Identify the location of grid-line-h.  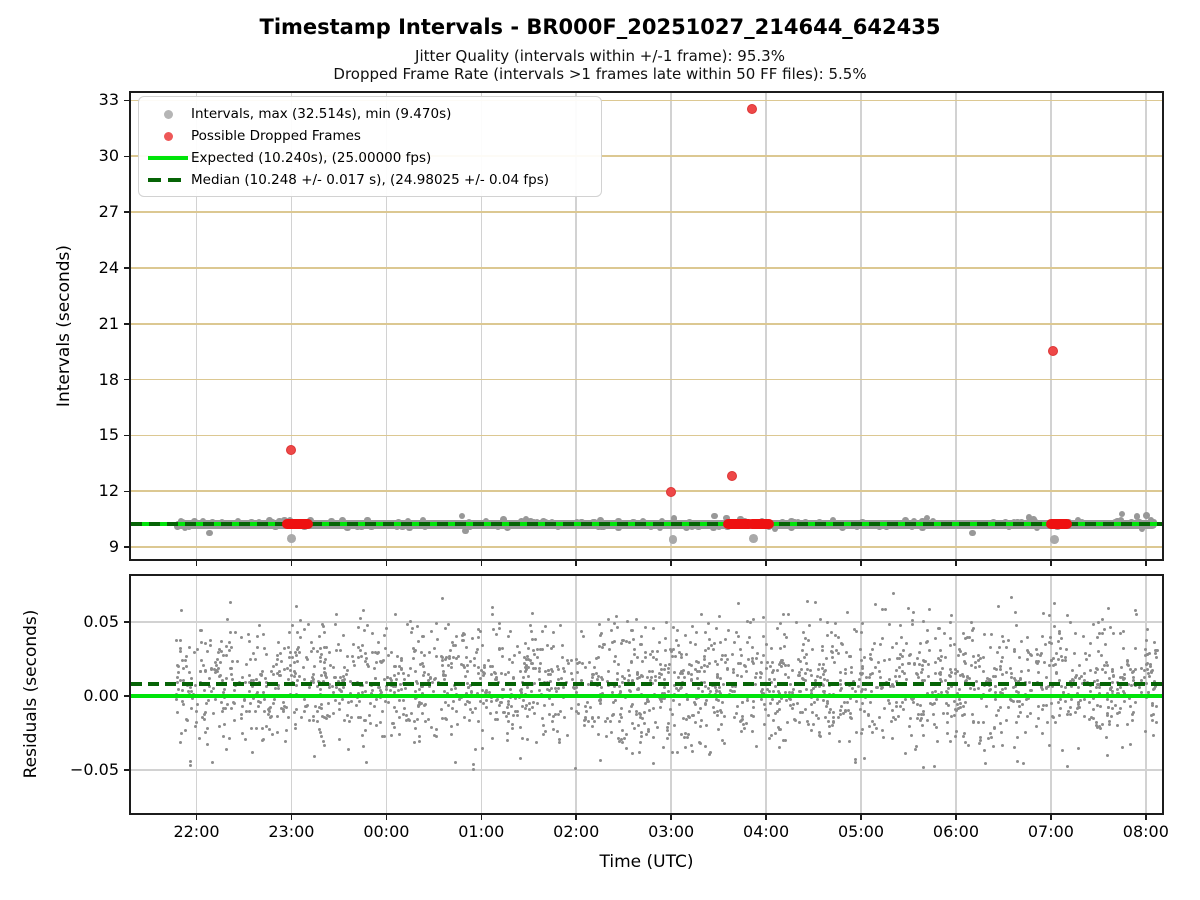
(646, 491).